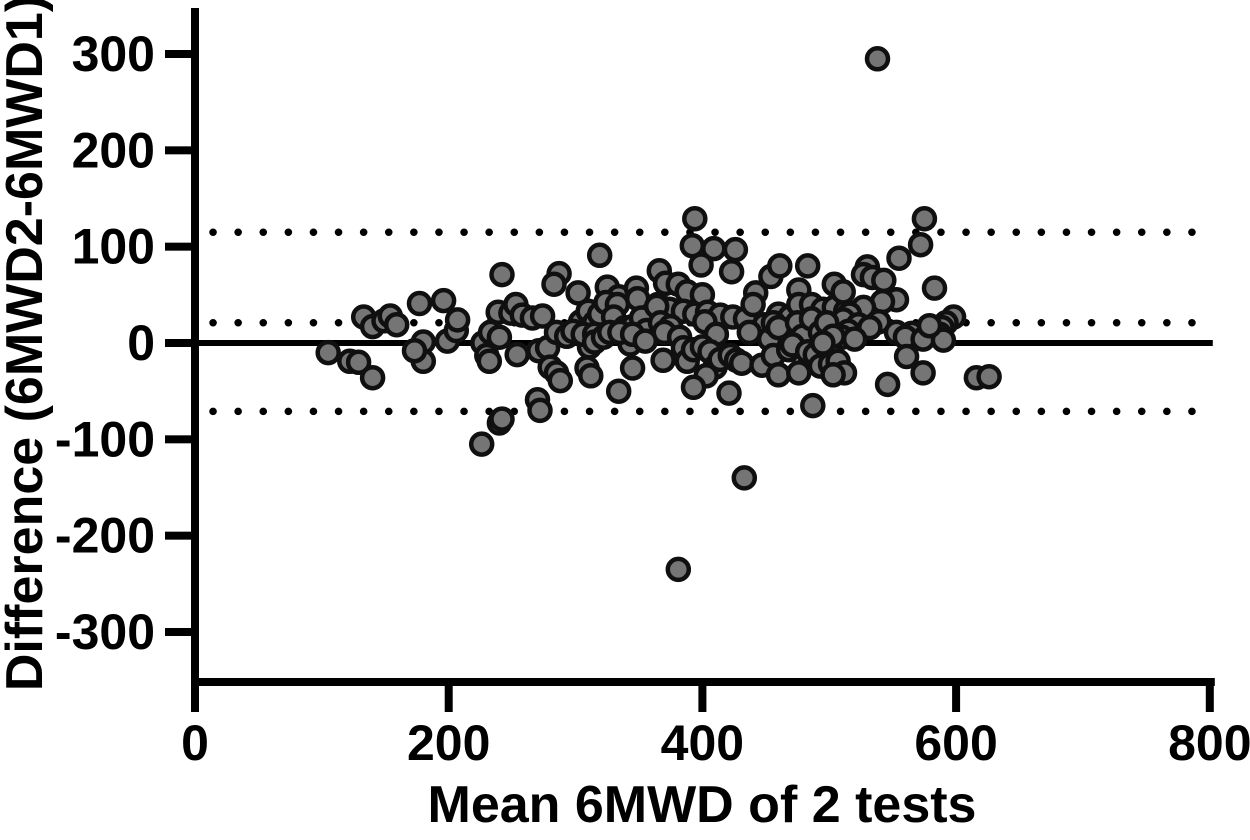 Image resolution: width=1250 pixels, height=840 pixels. What do you see at coordinates (178, 535) in the screenshot?
I see `y-tick--200` at bounding box center [178, 535].